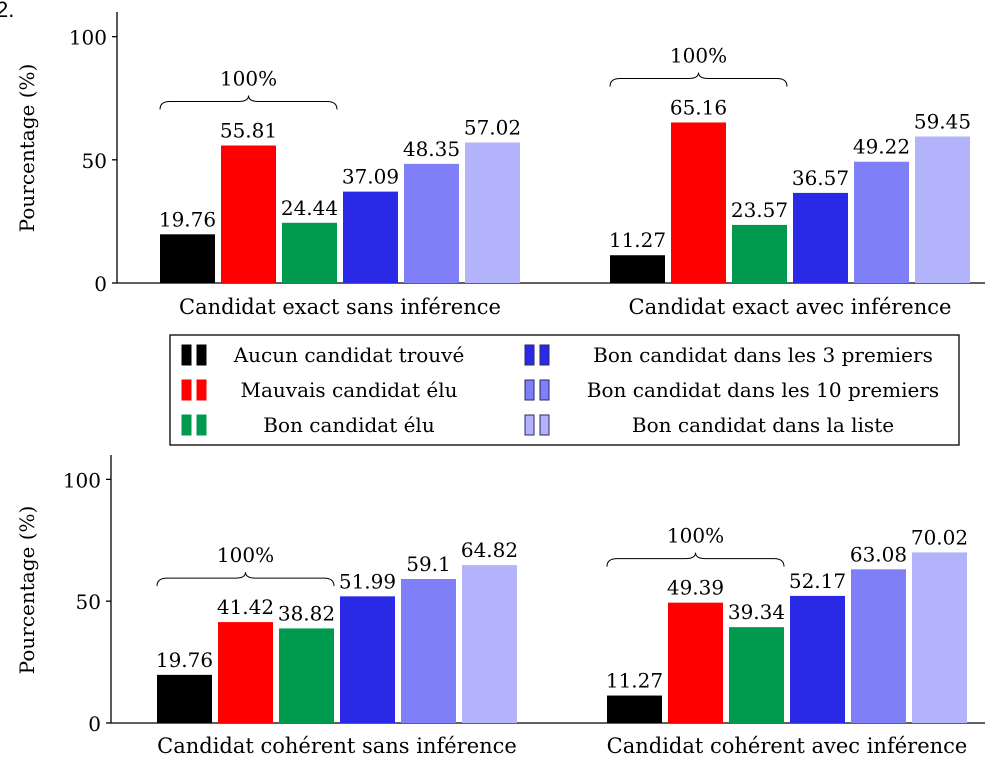 This screenshot has width=1003, height=760. I want to click on bar-value-label: 63.08, so click(878, 554).